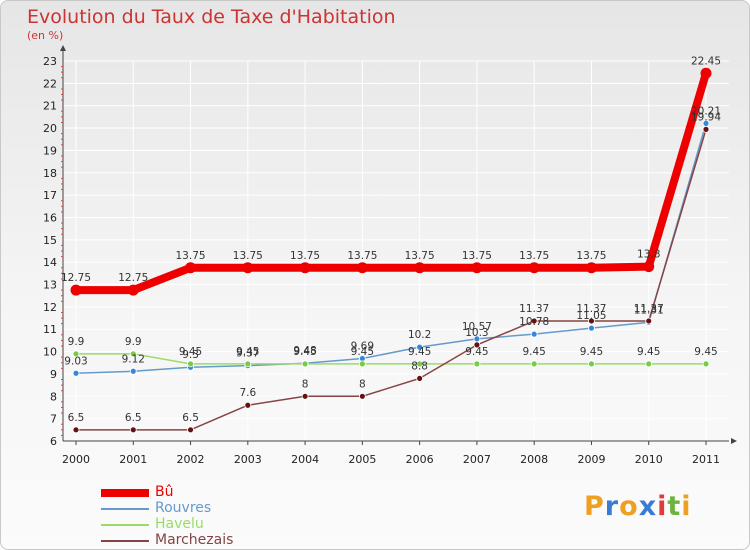 The height and width of the screenshot is (550, 750). I want to click on y-tick-label: 18, so click(50, 173).